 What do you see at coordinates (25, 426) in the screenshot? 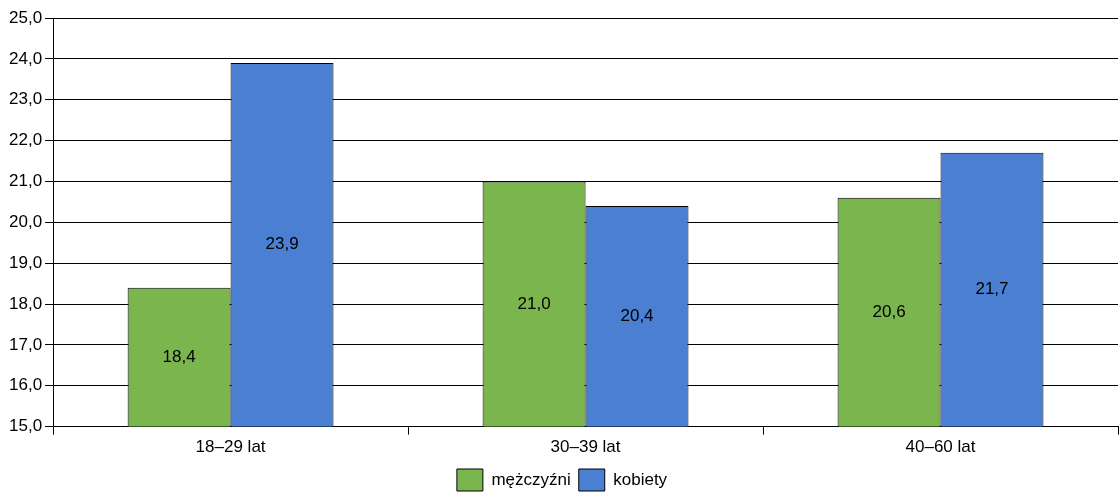
I see `y-tick-label: 15,0` at bounding box center [25, 426].